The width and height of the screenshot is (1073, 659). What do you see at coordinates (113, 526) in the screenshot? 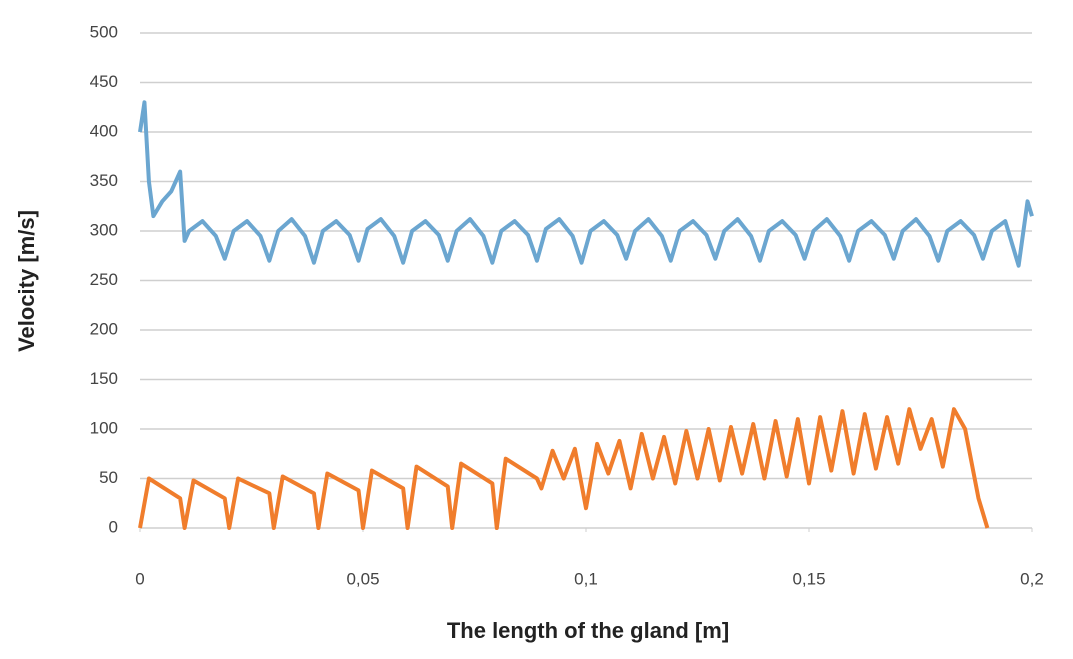
I see `y-tick-label: 0` at bounding box center [113, 526].